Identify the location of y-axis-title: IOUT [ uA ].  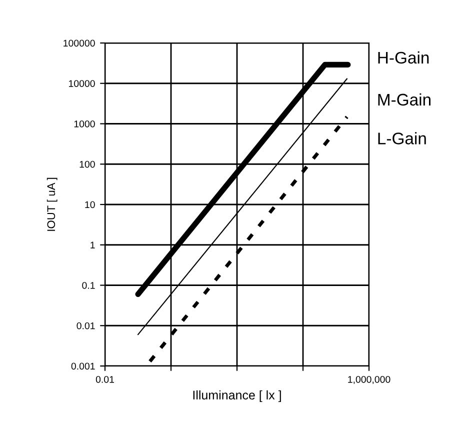
(52, 204).